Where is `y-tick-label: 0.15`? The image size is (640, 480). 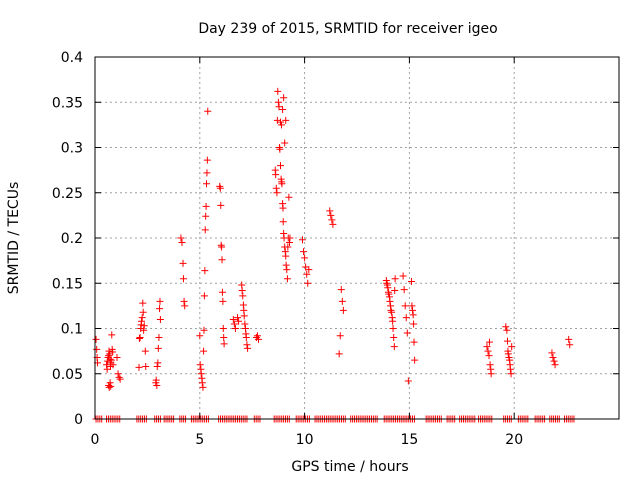 y-tick-label: 0.15 is located at coordinates (67, 284).